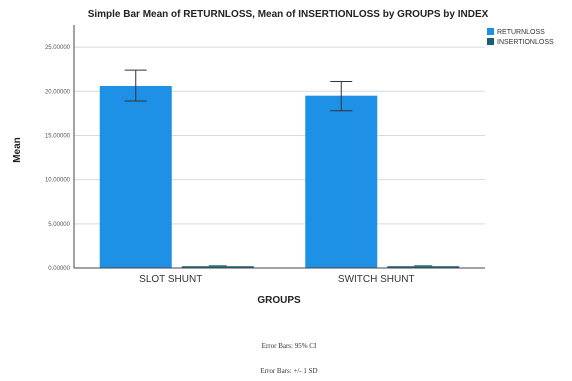  I want to click on legend-swatch-insertionloss, so click(490, 41).